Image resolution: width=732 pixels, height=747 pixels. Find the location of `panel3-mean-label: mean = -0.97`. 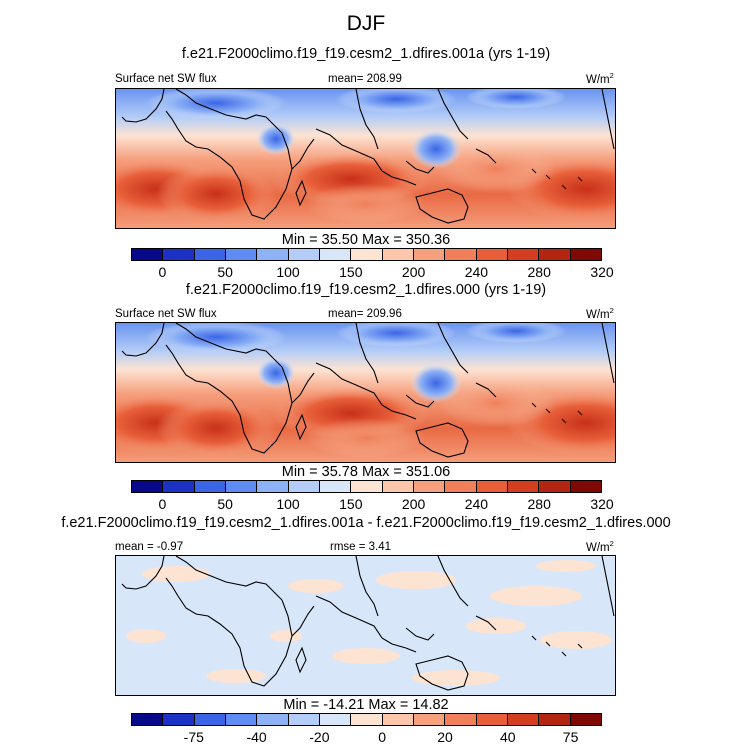

panel3-mean-label: mean = -0.97 is located at coordinates (149, 547).